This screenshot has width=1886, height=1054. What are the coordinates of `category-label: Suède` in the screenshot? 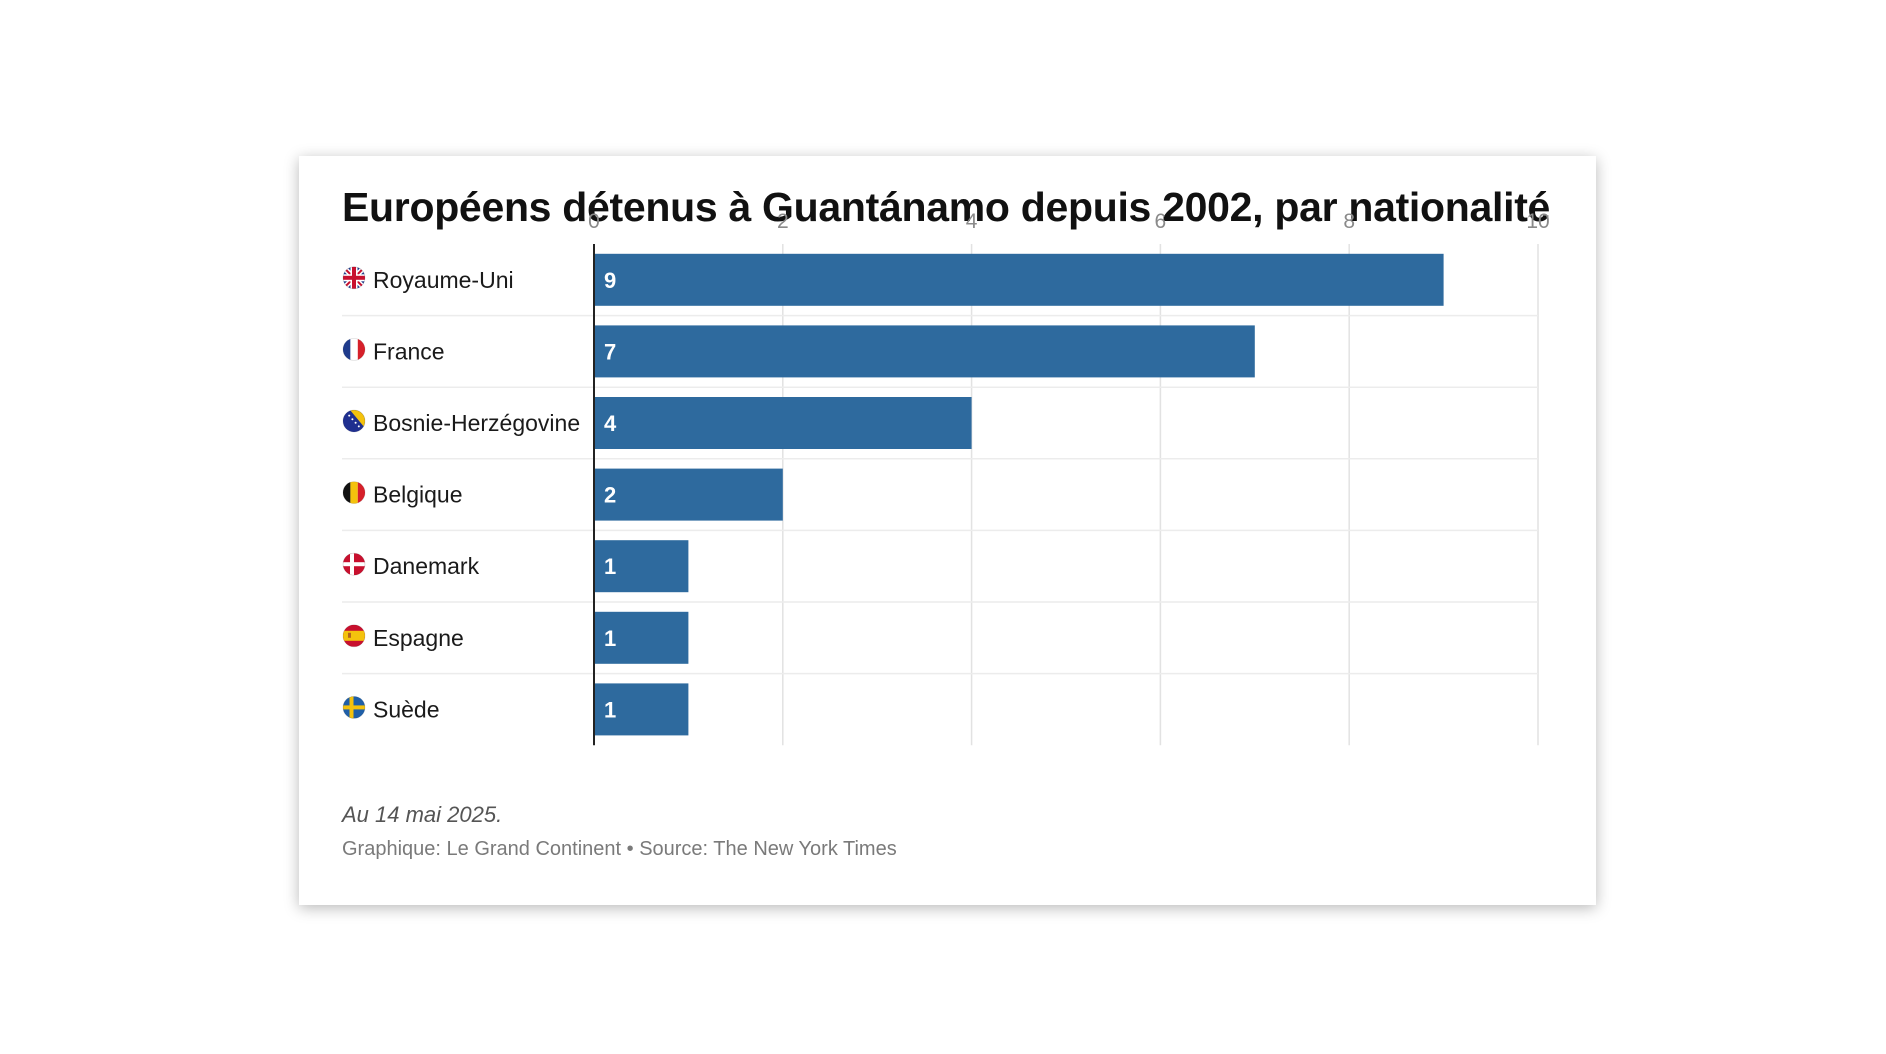 It's located at (406, 709).